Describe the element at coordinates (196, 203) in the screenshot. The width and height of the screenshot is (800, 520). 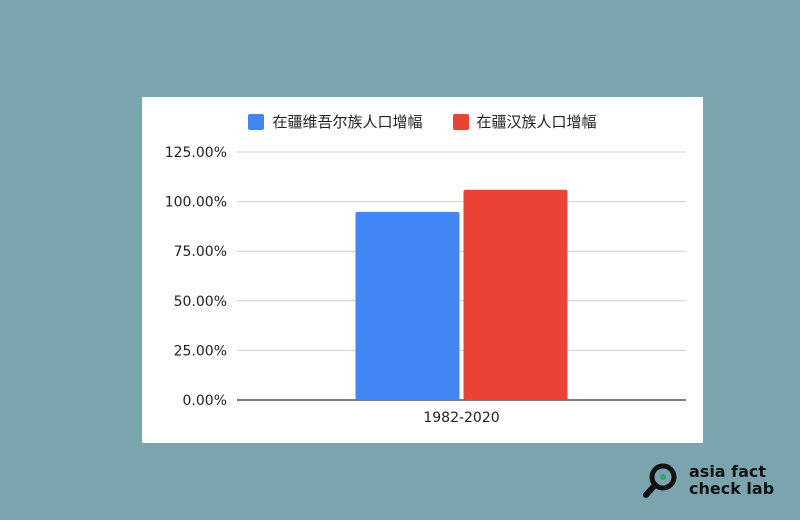
I see `y-tick-label: 100.00%` at that location.